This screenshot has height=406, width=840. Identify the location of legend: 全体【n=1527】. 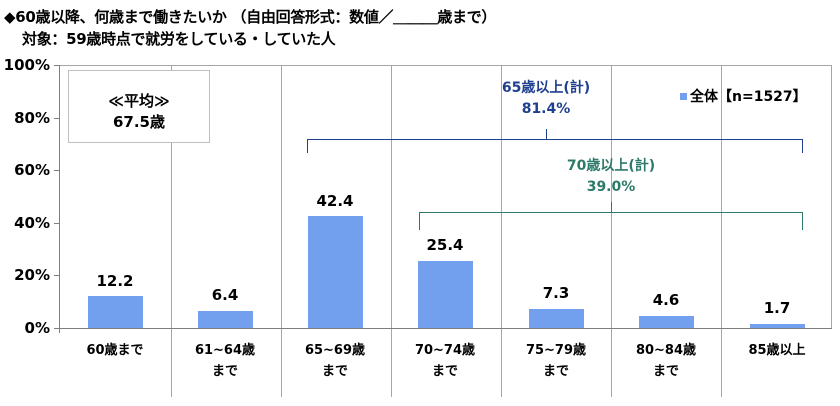
(743, 96).